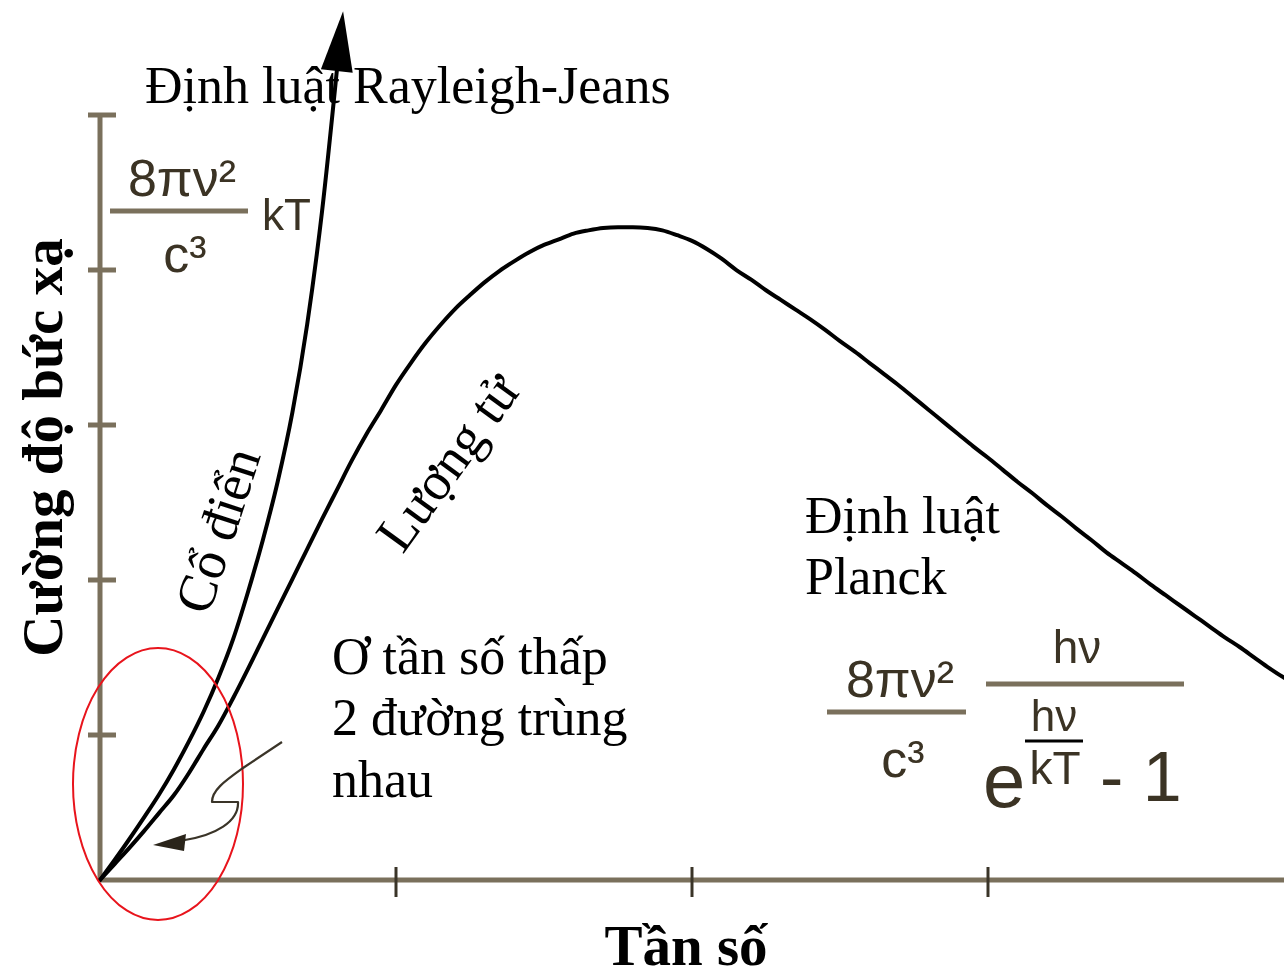  I want to click on annotation: - 1, so click(1141, 777).